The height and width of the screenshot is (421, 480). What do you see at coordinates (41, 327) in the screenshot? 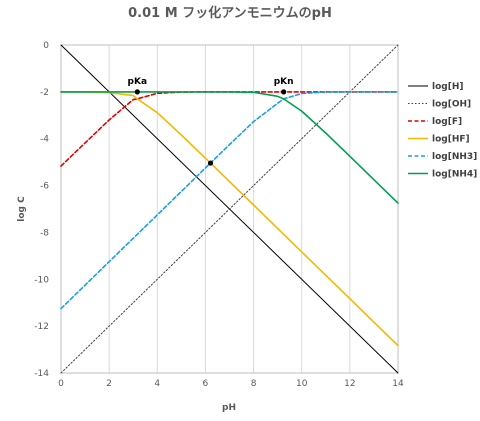
I see `y-tick-label: -12` at bounding box center [41, 327].